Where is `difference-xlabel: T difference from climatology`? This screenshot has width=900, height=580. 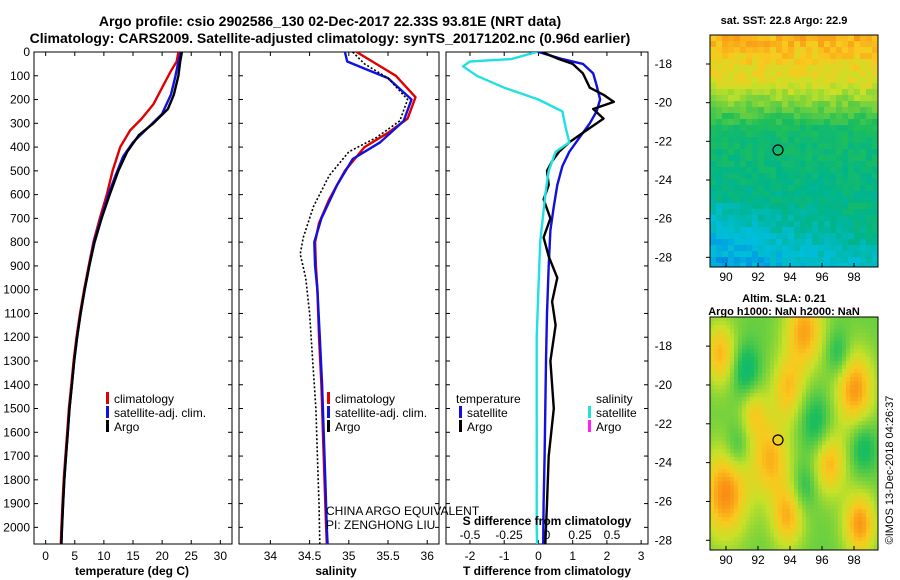 difference-xlabel: T difference from climatology is located at coordinates (547, 571).